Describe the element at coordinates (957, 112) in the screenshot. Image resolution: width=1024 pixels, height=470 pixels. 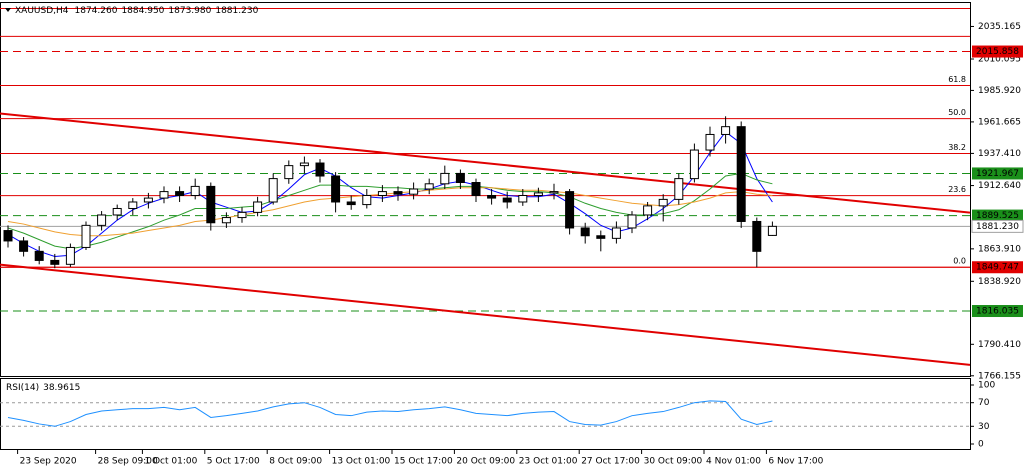
I see `fib-label: 50.0` at that location.